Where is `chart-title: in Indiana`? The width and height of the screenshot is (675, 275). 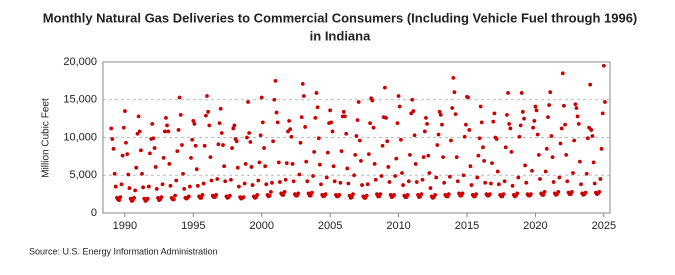 chart-title: in Indiana is located at coordinates (340, 35).